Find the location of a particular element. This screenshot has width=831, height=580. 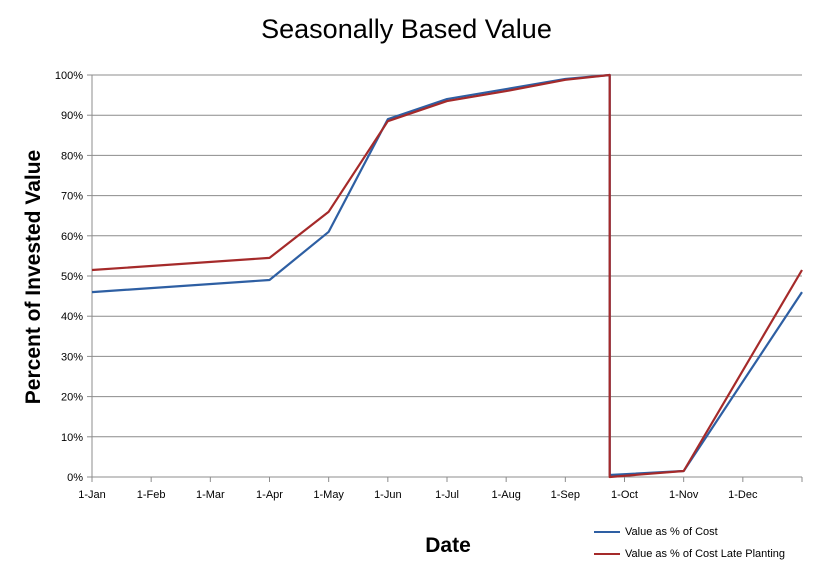

x-tick-label: 1-Mar is located at coordinates (210, 495).